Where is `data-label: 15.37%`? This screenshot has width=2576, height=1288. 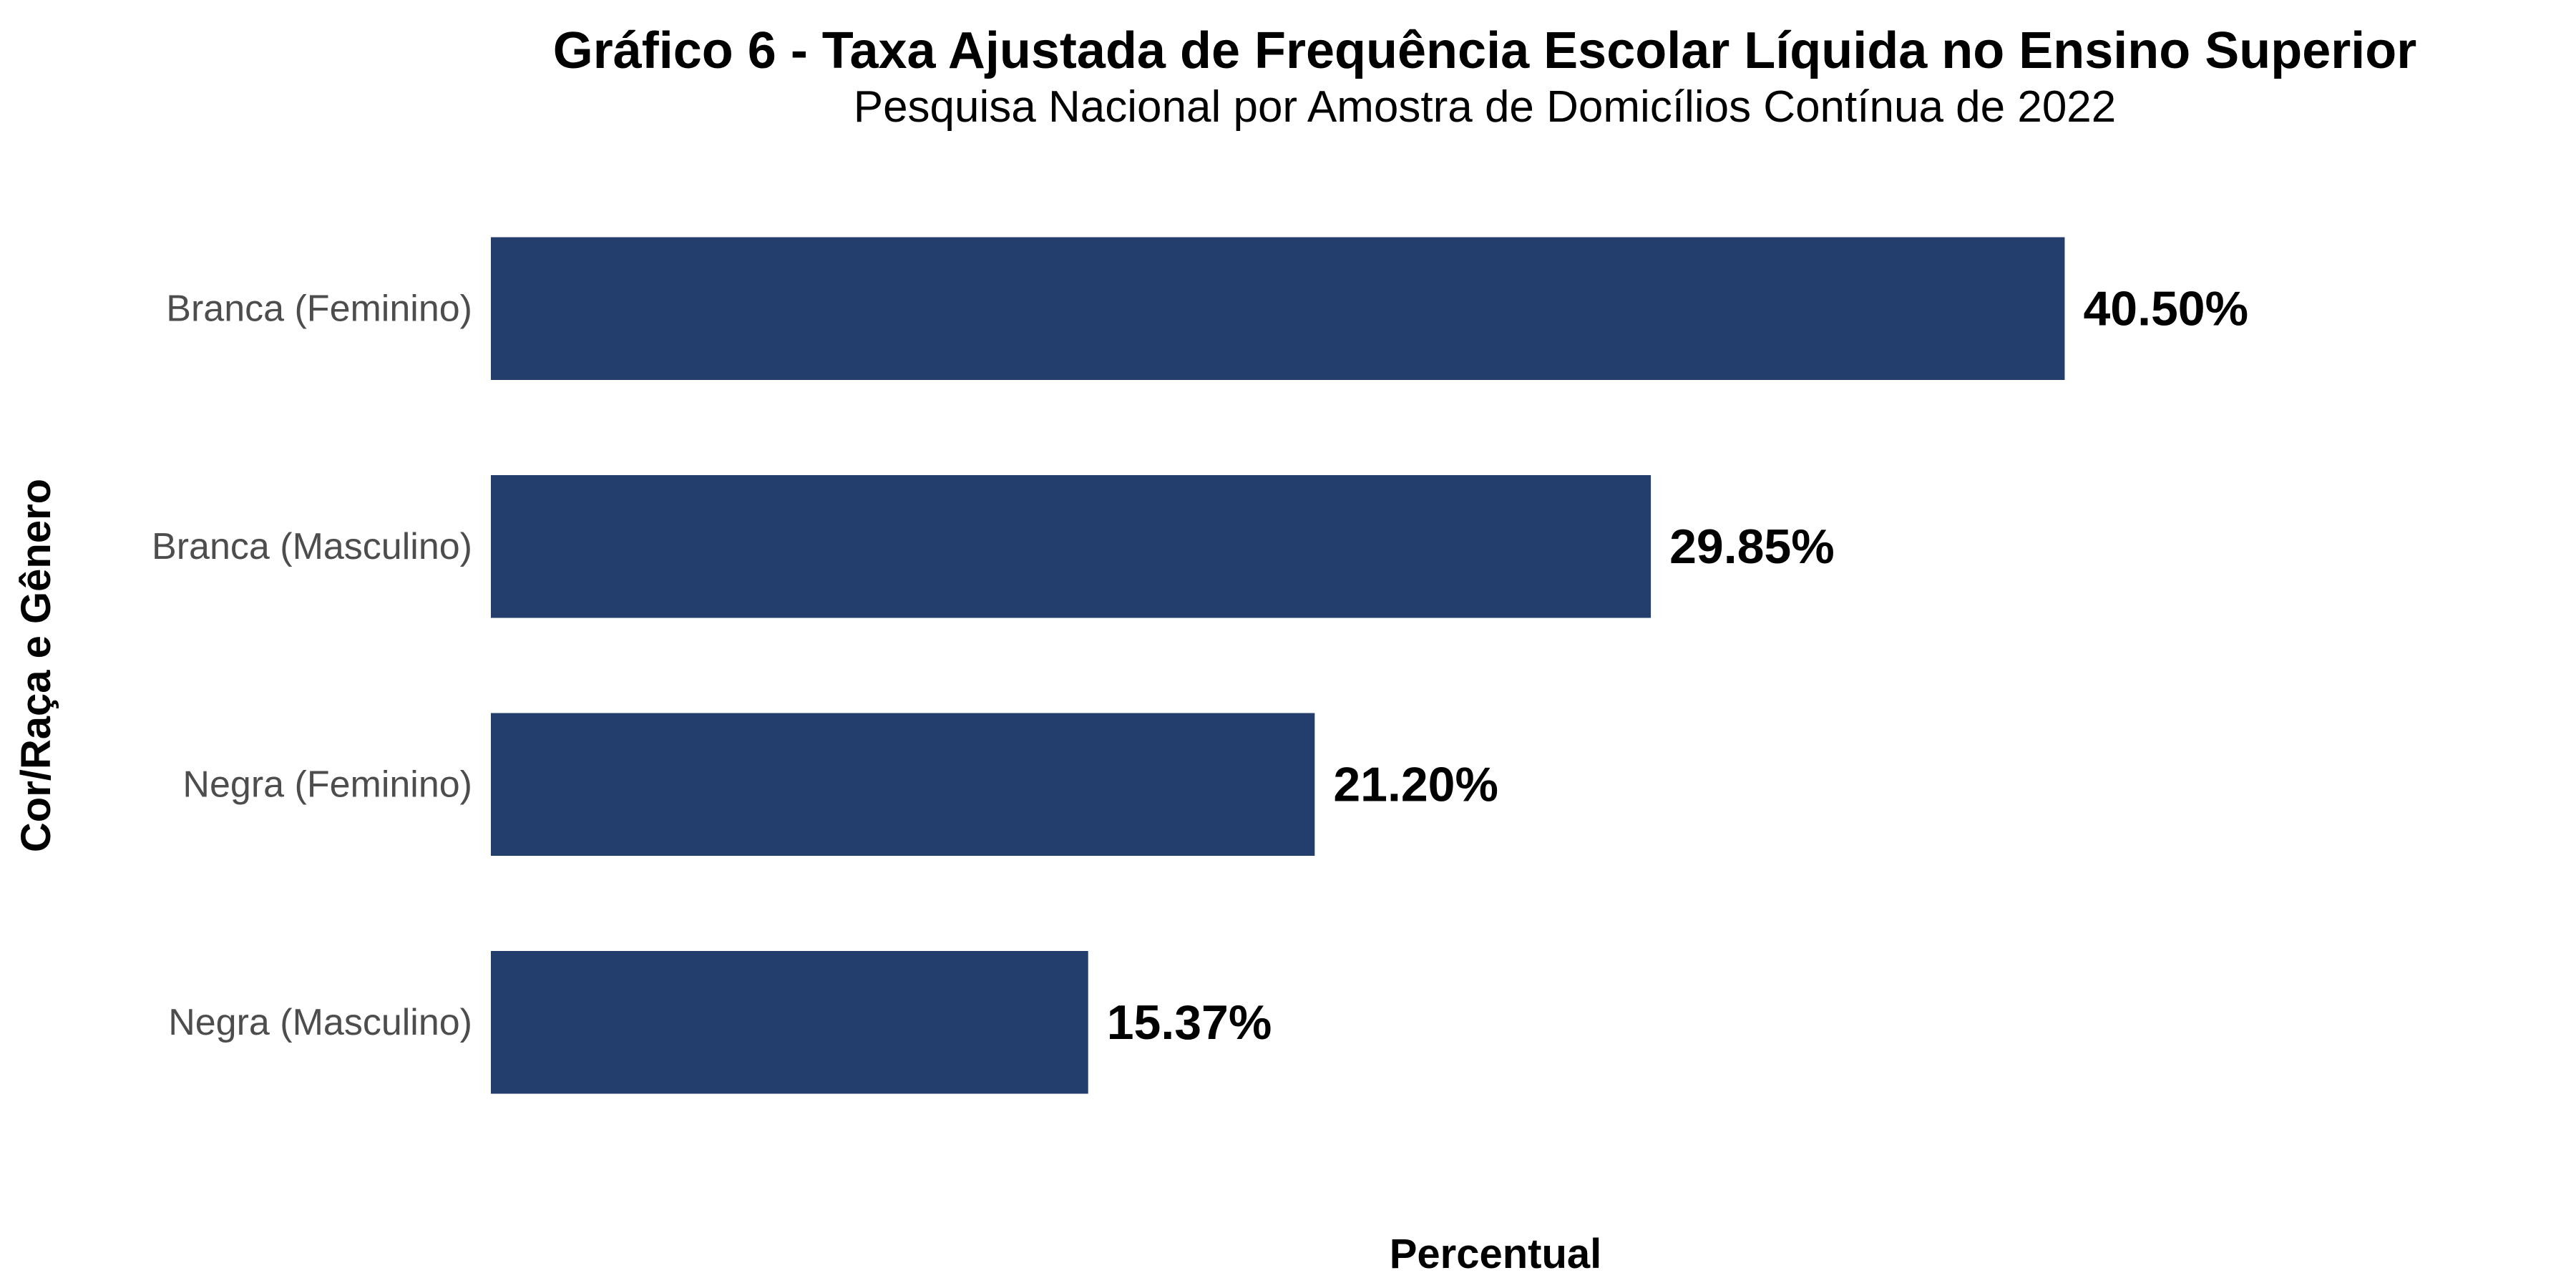 data-label: 15.37% is located at coordinates (1189, 1022).